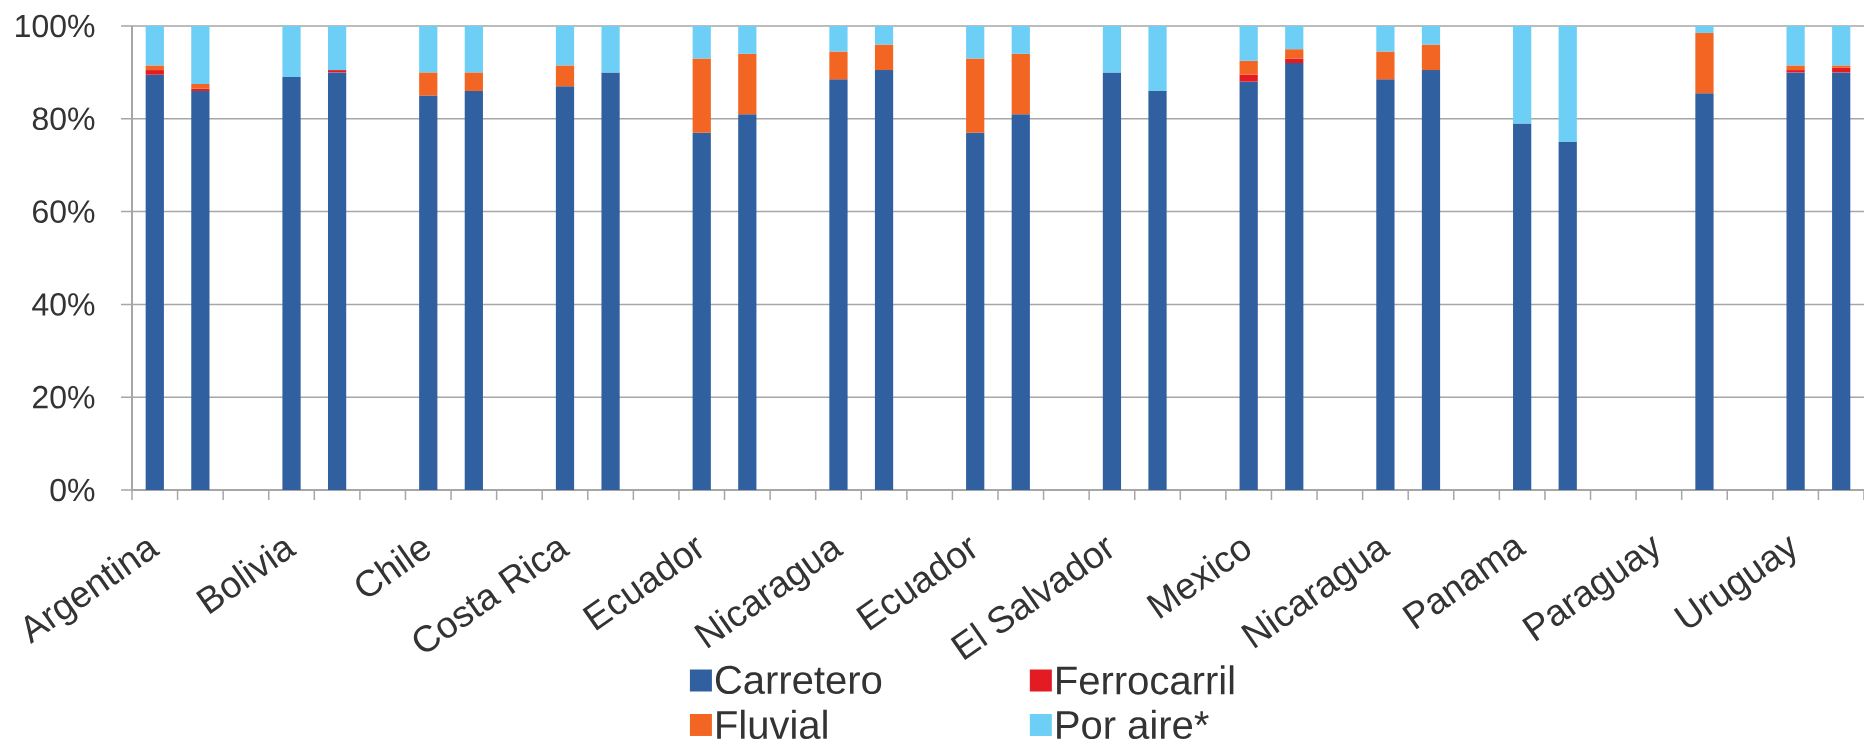 The width and height of the screenshot is (1864, 751). What do you see at coordinates (772, 724) in the screenshot?
I see `legend-label: Fluvial` at bounding box center [772, 724].